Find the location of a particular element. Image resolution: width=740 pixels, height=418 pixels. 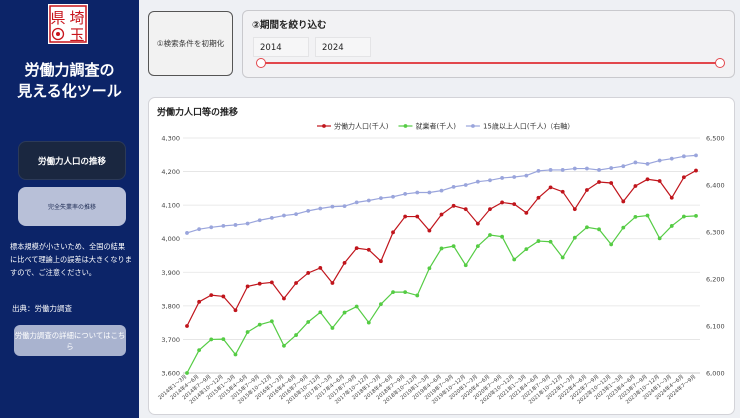

y-right-tick-label: 6,300 is located at coordinates (715, 233).